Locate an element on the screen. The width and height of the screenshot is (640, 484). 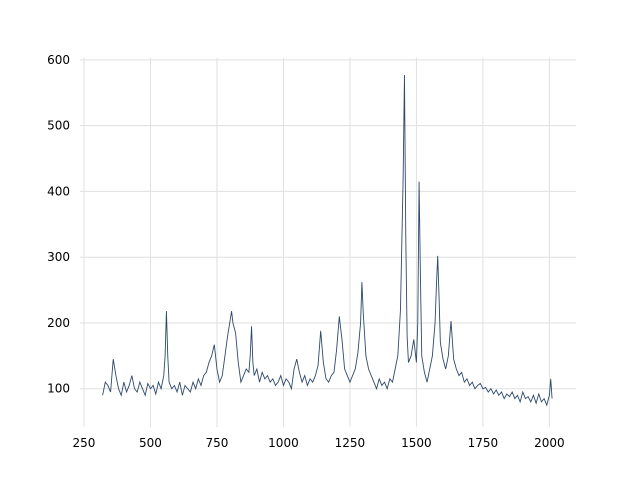
y-tick-label: 200 is located at coordinates (58, 323).